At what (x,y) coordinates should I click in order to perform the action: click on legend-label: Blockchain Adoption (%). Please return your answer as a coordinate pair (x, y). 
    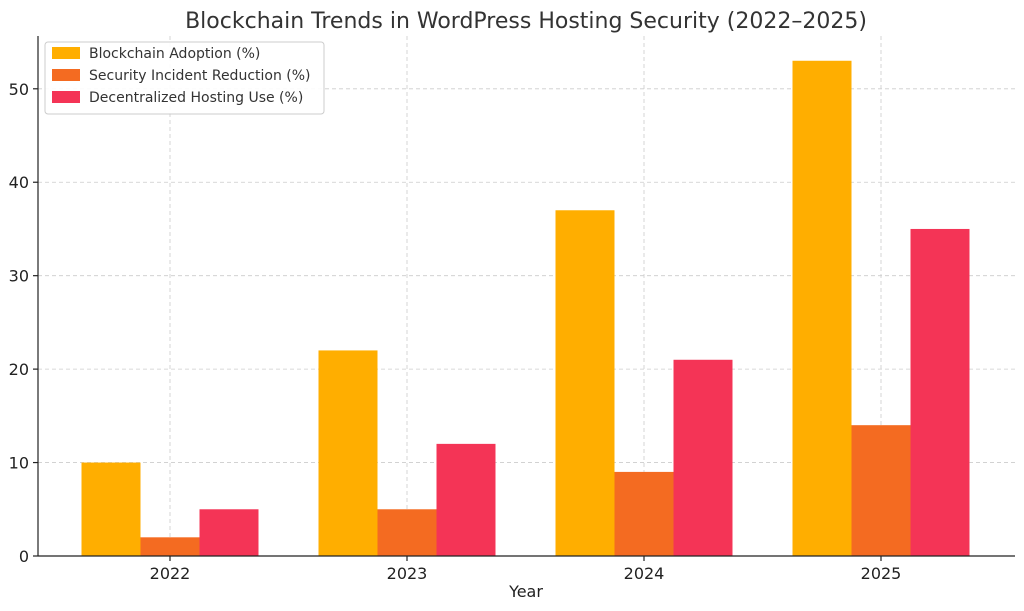
    Looking at the image, I should click on (174, 54).